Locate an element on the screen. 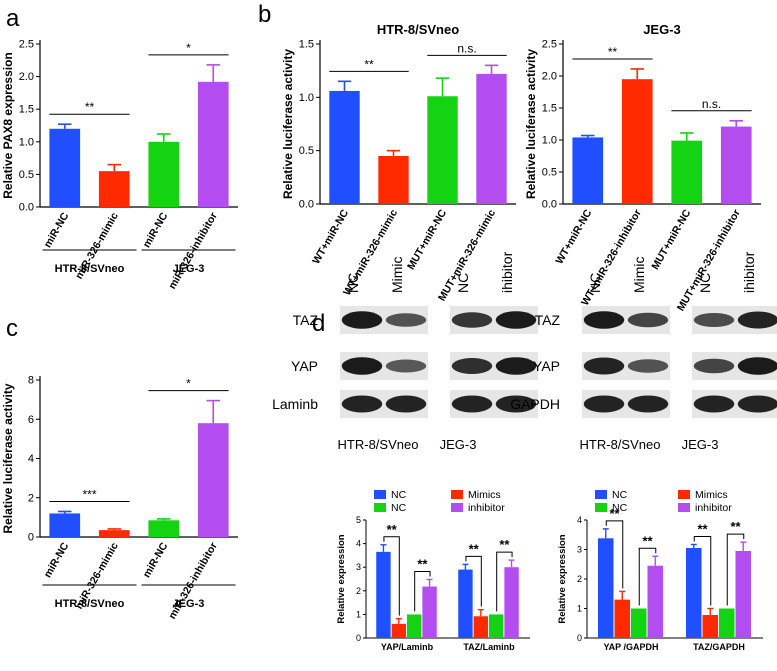 The image size is (777, 671). chart-title: HTR-8/SVneo is located at coordinates (418, 29).